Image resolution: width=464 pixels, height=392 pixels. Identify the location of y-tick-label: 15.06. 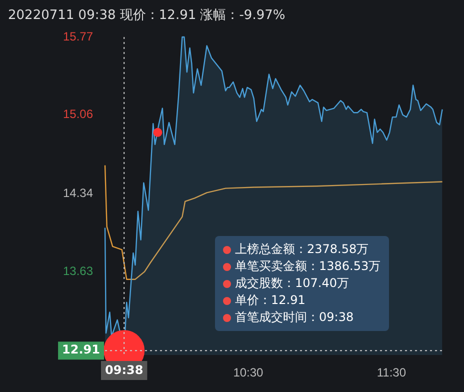
(78, 114).